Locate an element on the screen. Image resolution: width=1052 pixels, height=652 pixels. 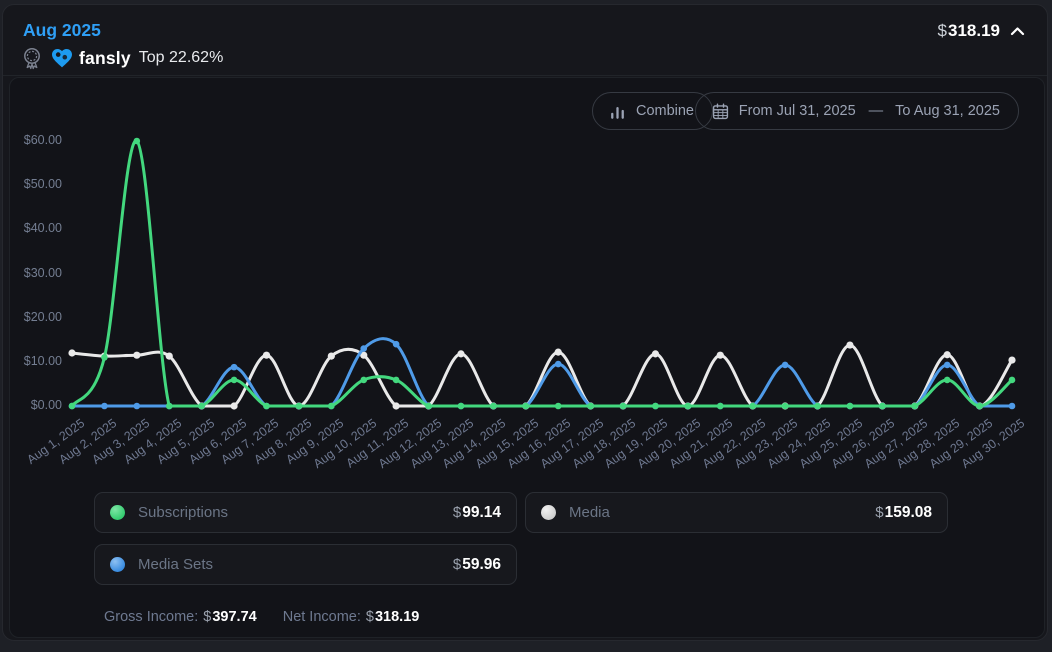
gross-income-stat: Gross Income: $ 397.74 is located at coordinates (180, 617).